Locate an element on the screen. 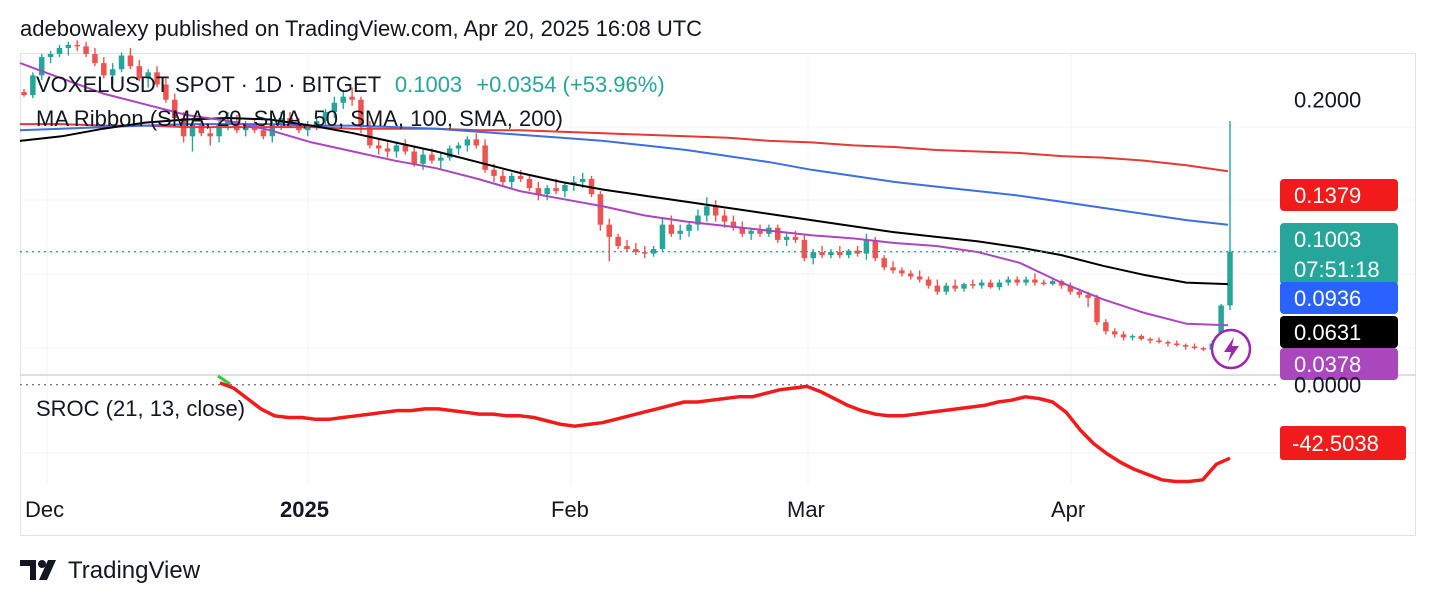  sroc-legend: SROC (21, 13, close) is located at coordinates (140, 409).